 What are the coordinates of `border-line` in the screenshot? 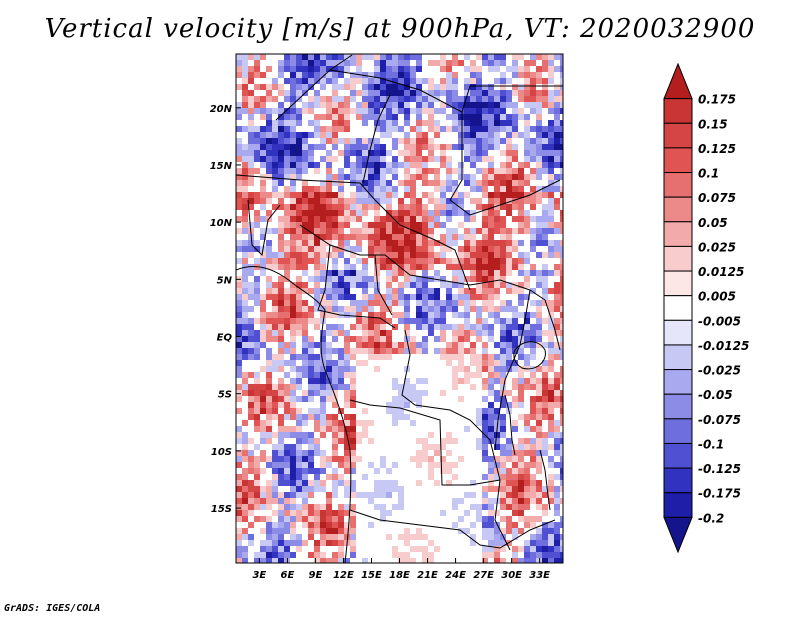 It's located at (425, 442).